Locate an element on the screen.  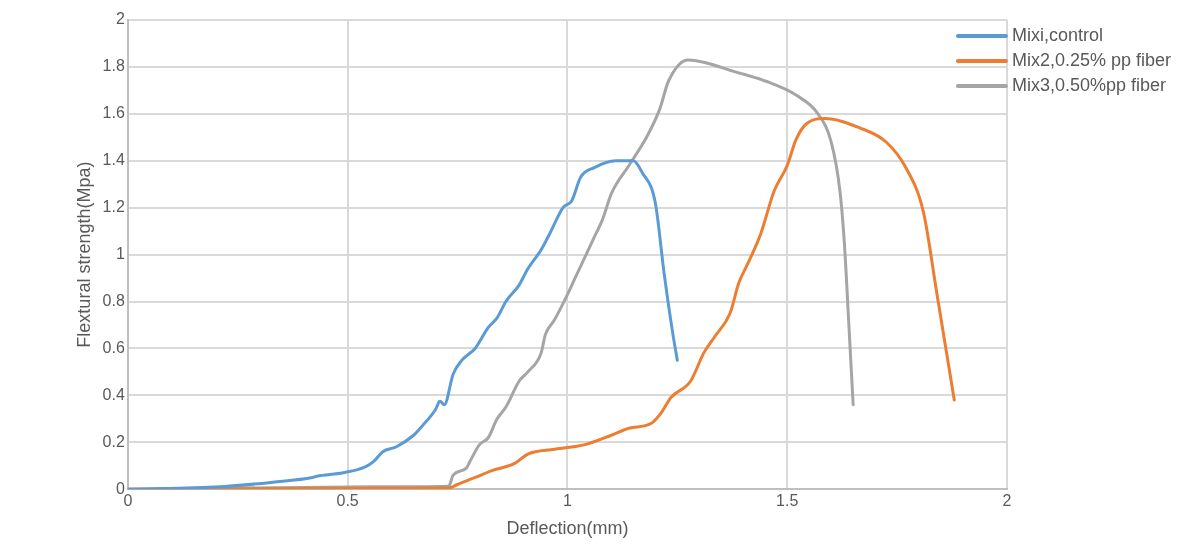
x-tick-label: 2 is located at coordinates (1007, 501).